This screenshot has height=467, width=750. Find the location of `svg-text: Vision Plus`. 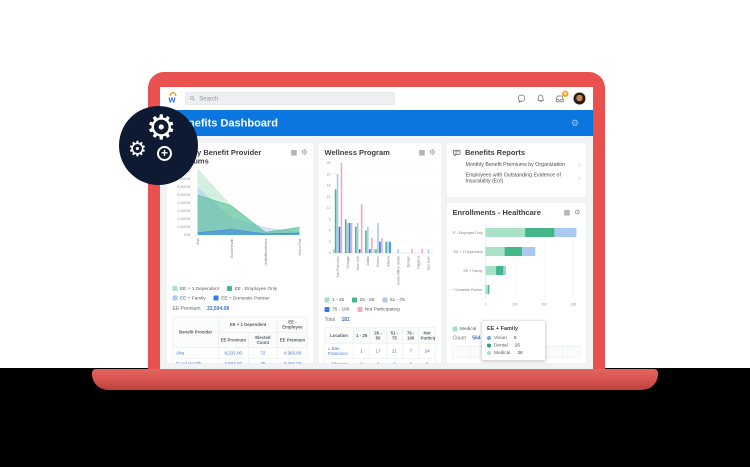

svg-text: Vision Plus is located at coordinates (300, 247).